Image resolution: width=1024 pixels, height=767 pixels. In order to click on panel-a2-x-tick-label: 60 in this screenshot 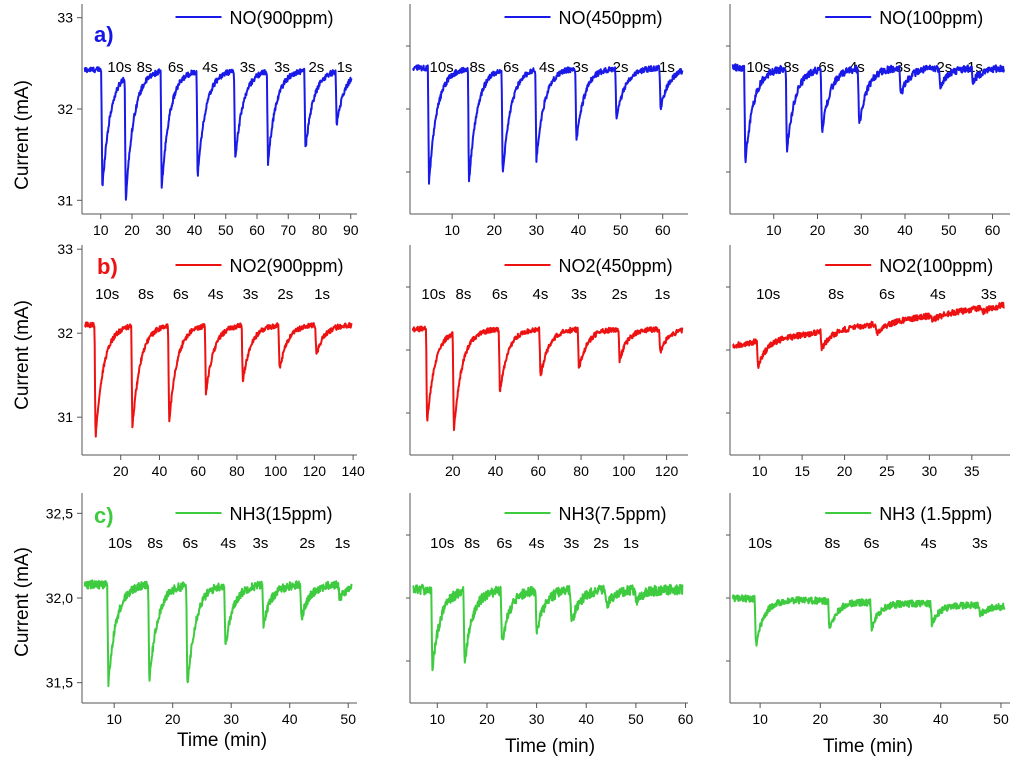, I will do `click(663, 230)`.